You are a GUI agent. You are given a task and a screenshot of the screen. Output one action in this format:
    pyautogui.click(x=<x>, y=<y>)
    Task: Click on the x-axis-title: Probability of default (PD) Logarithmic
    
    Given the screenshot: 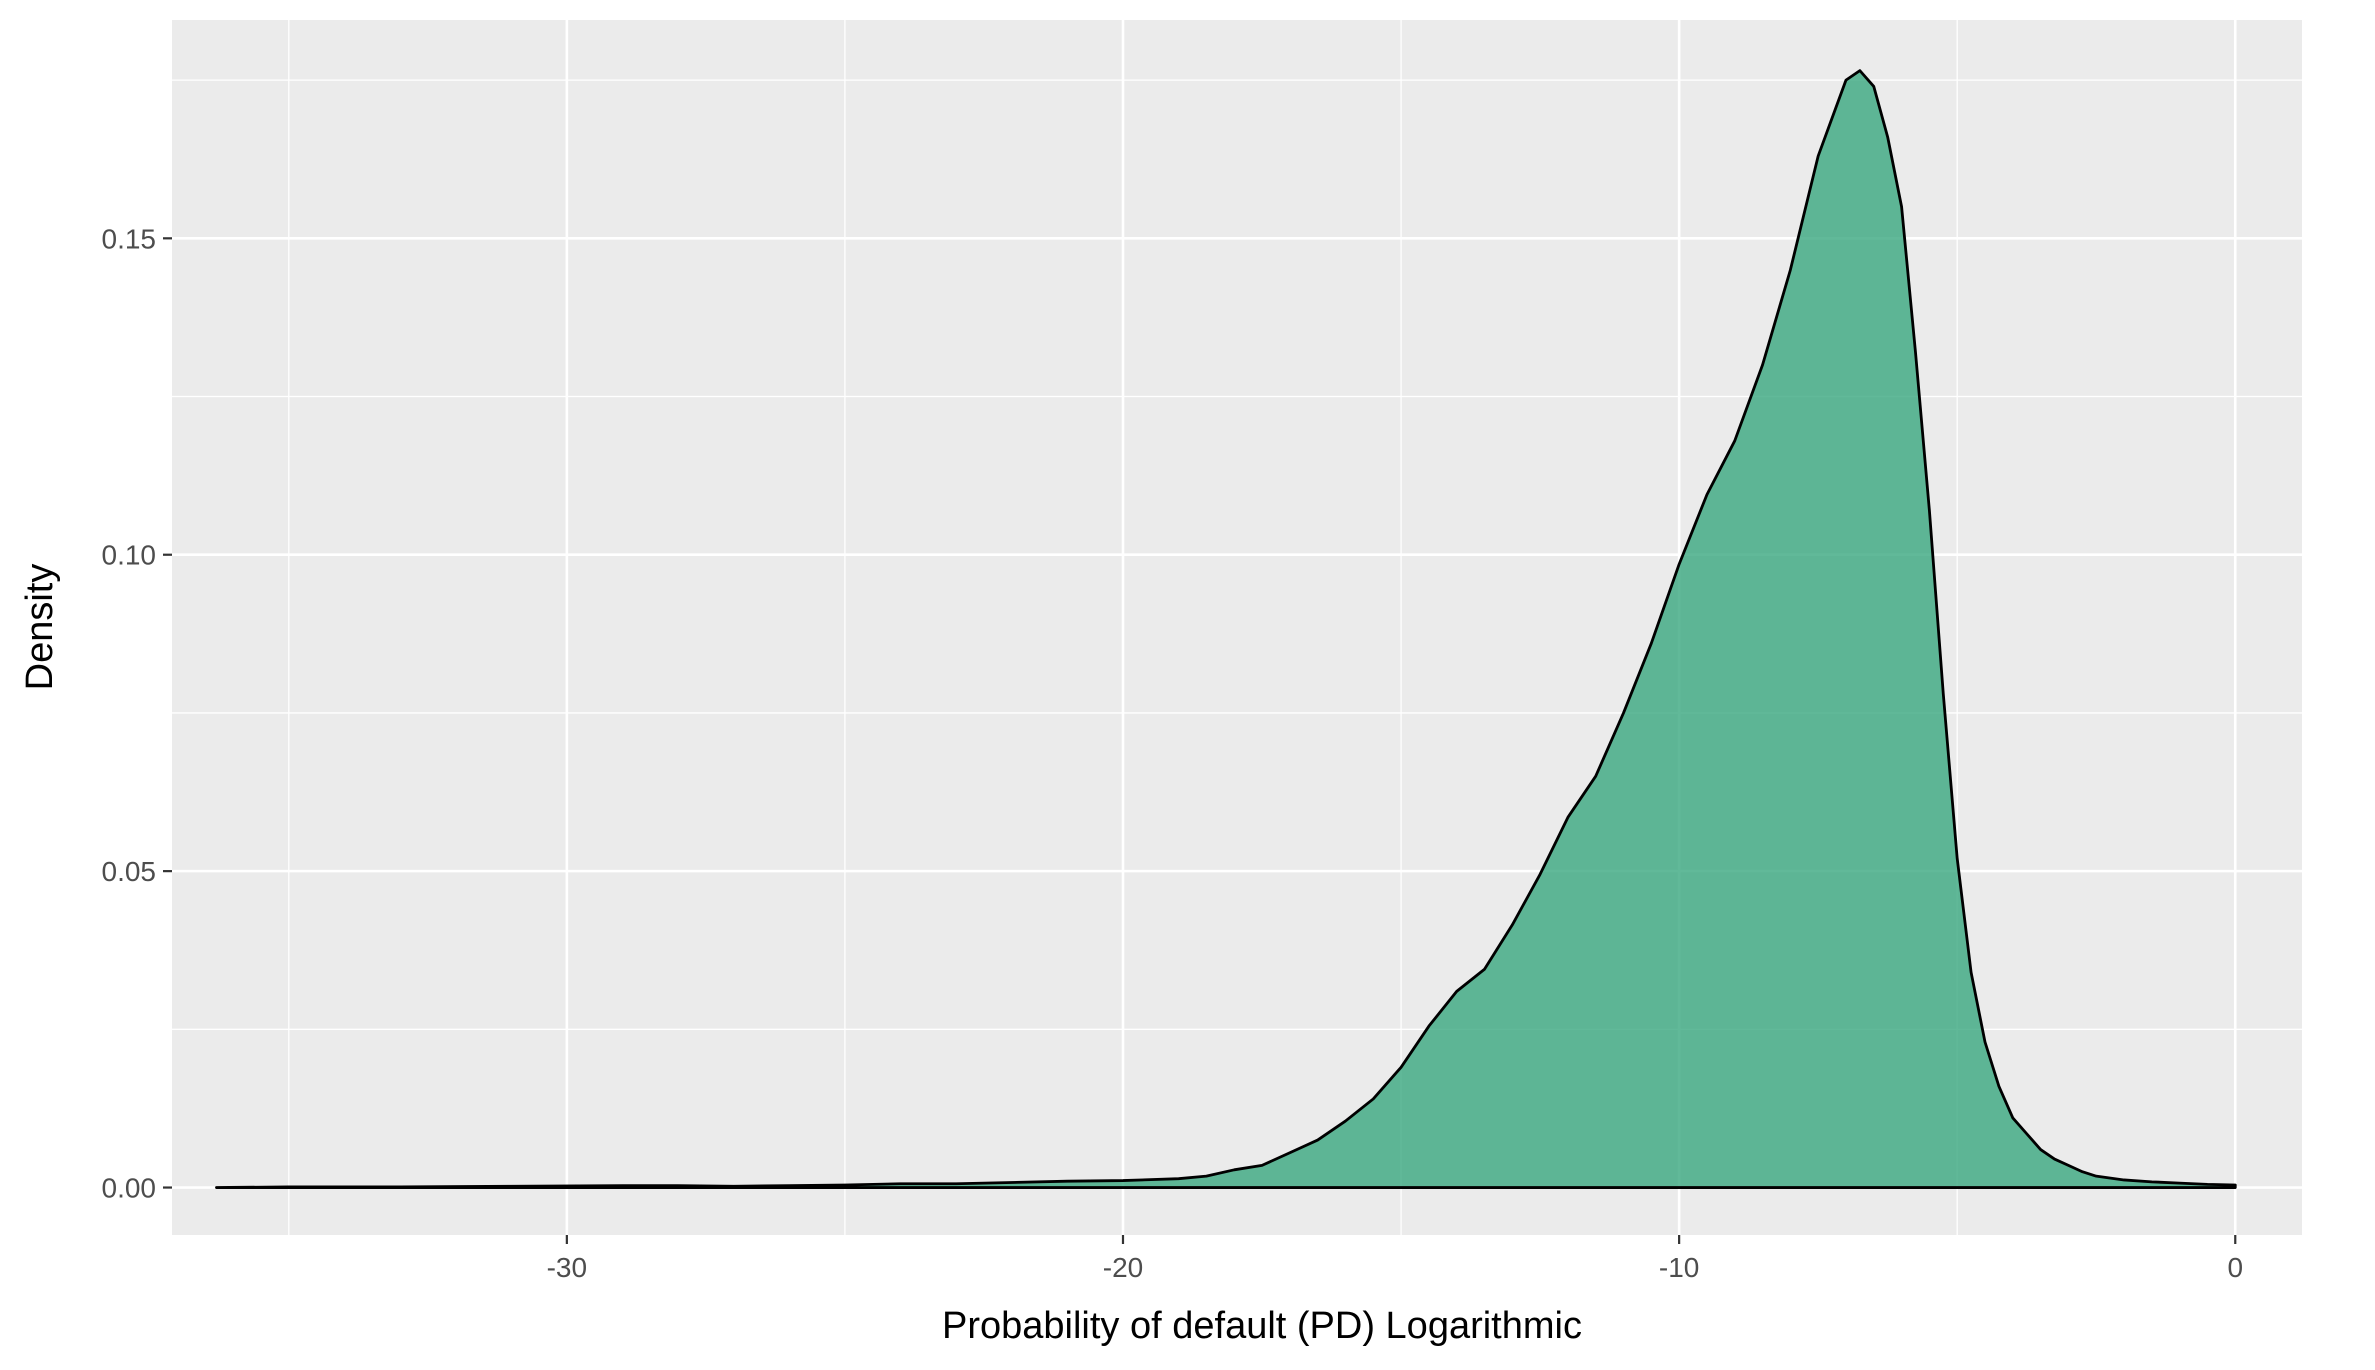 What is the action you would take?
    pyautogui.click(x=1262, y=1326)
    